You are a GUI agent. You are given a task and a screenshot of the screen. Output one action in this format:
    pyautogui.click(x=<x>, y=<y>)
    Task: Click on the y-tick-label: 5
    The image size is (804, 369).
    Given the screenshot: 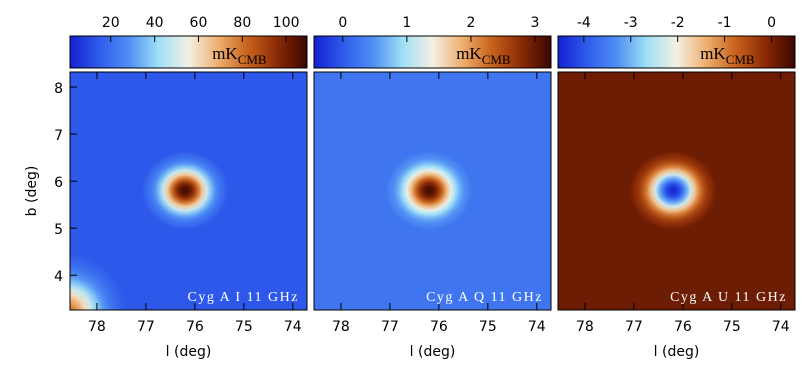 What is the action you would take?
    pyautogui.click(x=58, y=230)
    